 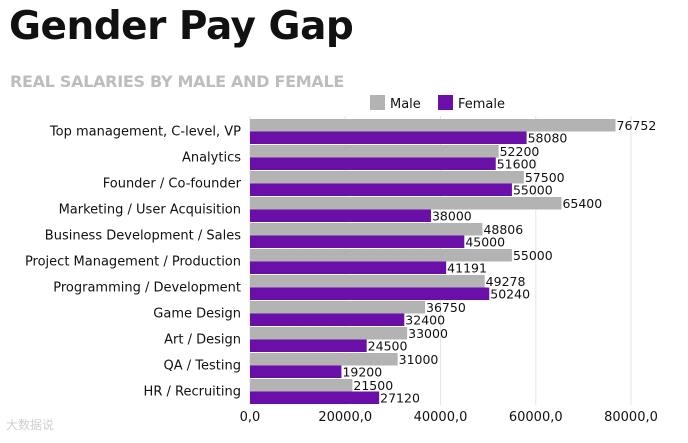 What do you see at coordinates (145, 132) in the screenshot?
I see `category-label: Top management, C-level, VP` at bounding box center [145, 132].